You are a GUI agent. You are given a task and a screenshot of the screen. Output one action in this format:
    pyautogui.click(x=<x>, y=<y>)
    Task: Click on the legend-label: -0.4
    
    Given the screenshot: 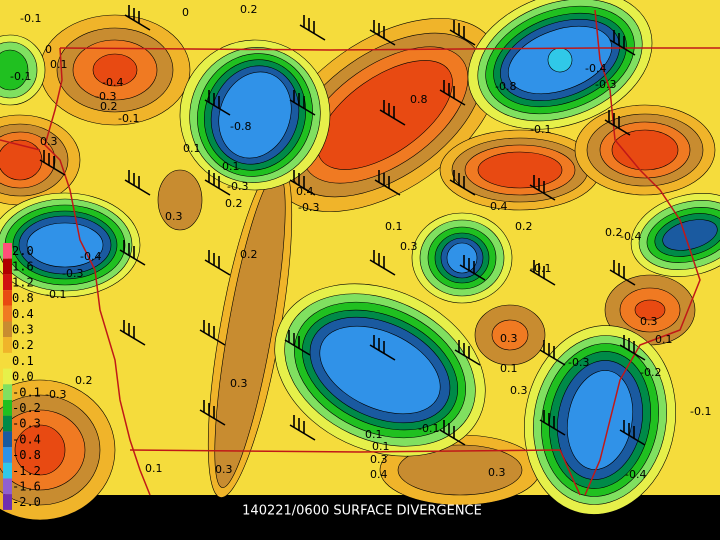 What is the action you would take?
    pyautogui.click(x=26, y=439)
    